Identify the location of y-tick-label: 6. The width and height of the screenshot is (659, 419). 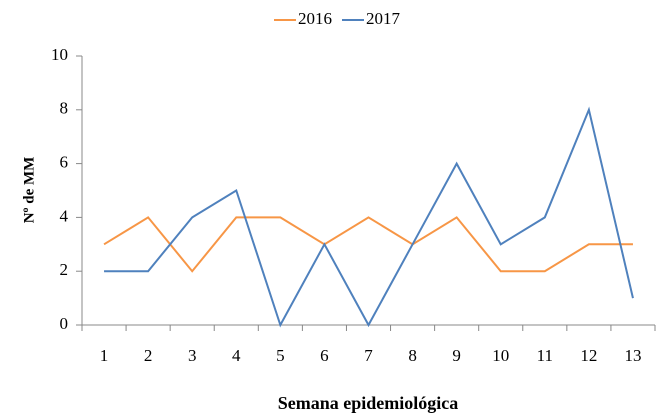
(64, 162).